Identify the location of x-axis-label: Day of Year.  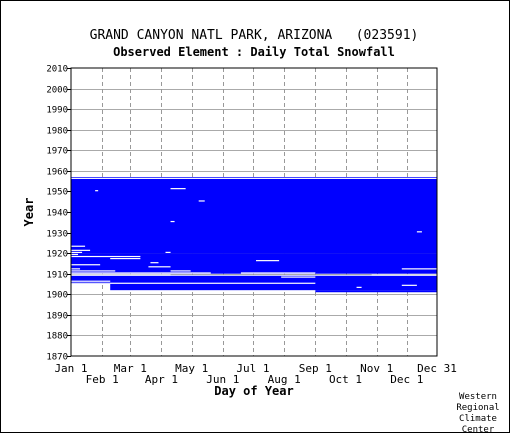
(253, 391).